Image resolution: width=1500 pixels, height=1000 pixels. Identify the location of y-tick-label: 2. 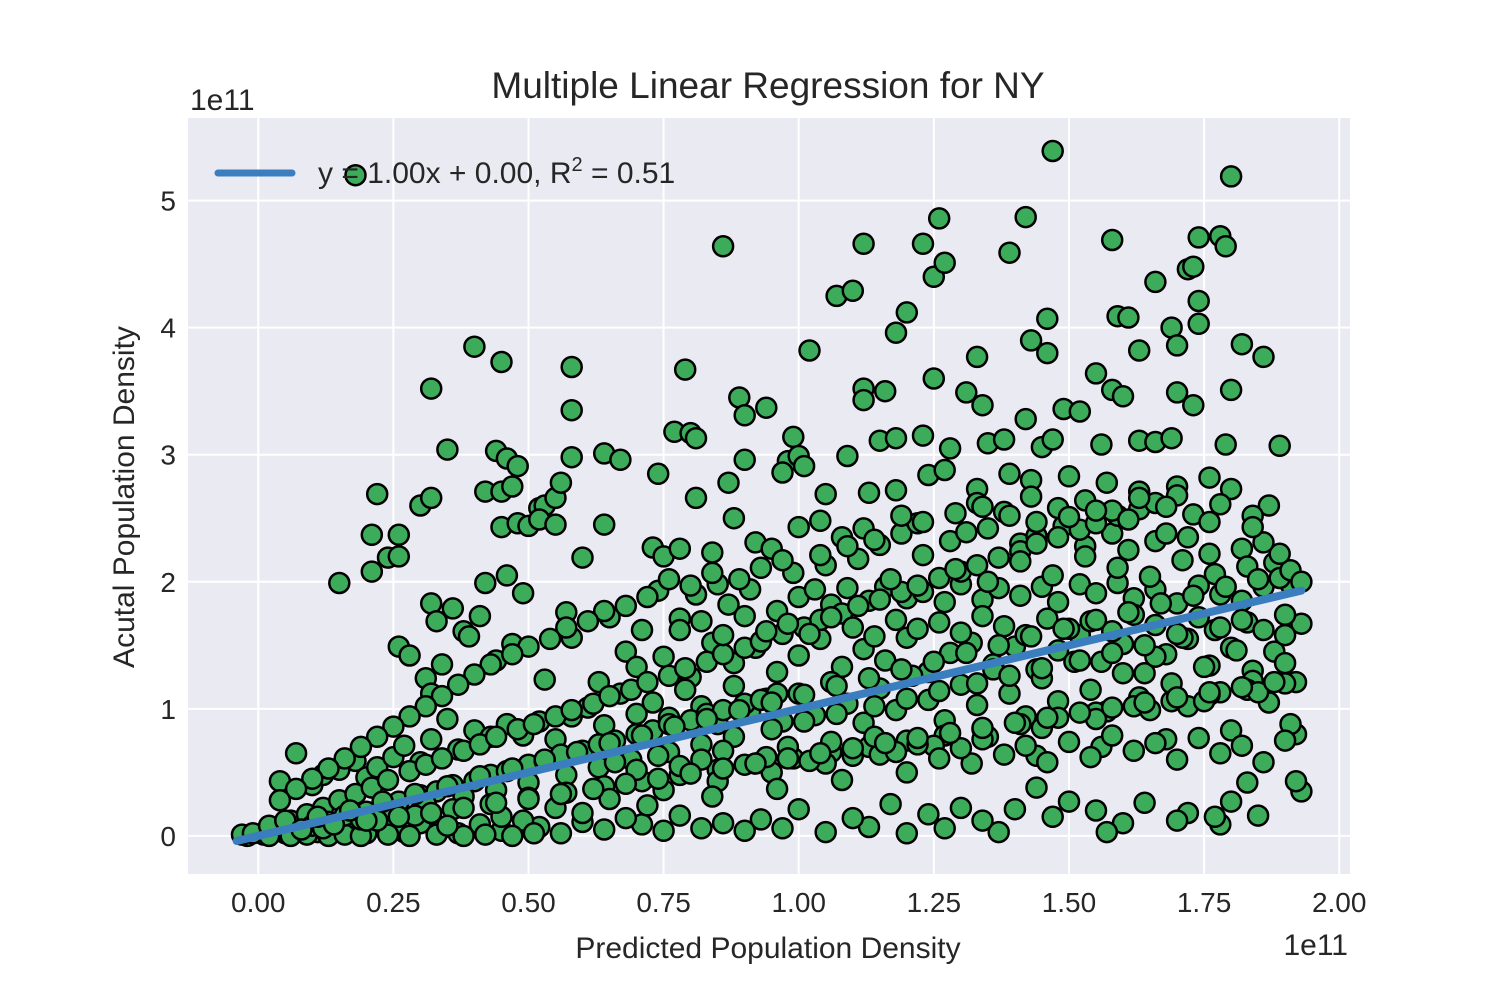
(168, 582).